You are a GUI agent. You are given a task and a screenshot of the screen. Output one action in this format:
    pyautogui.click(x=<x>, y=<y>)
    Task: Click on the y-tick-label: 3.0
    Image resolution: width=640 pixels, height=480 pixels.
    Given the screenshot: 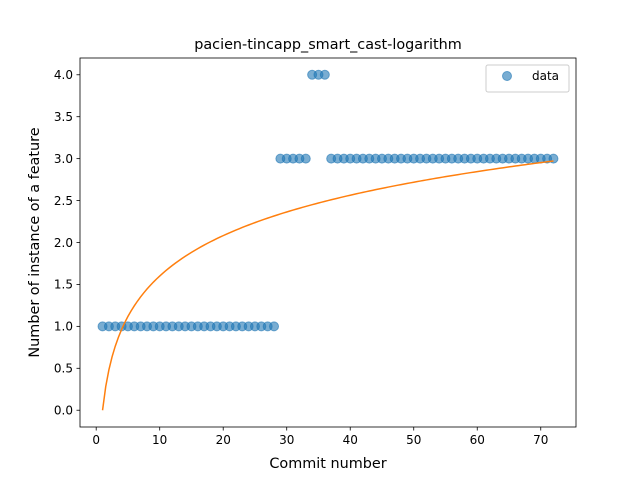 What is the action you would take?
    pyautogui.click(x=63, y=159)
    